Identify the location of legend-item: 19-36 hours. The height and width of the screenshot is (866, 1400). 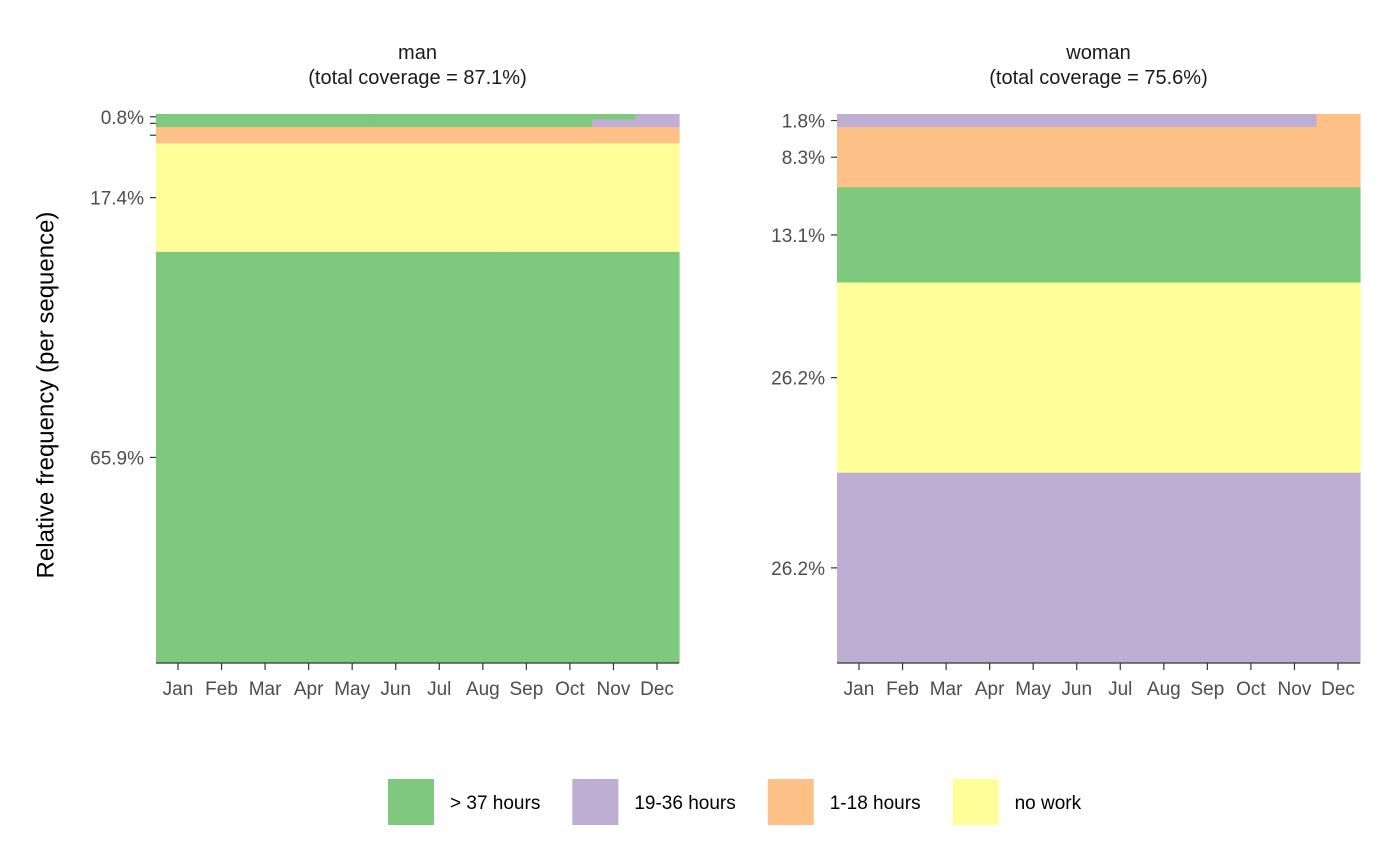
(654, 802).